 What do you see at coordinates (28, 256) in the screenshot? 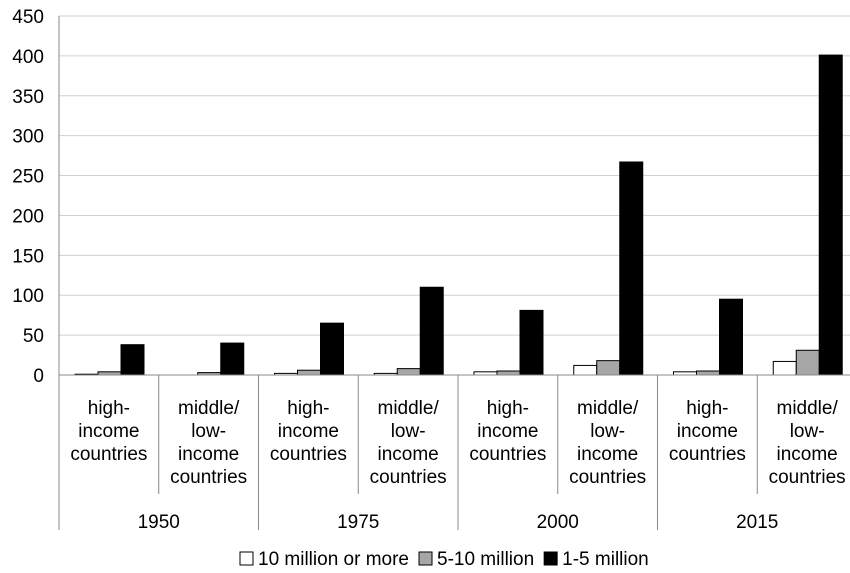
I see `y-tick-label: 150` at bounding box center [28, 256].